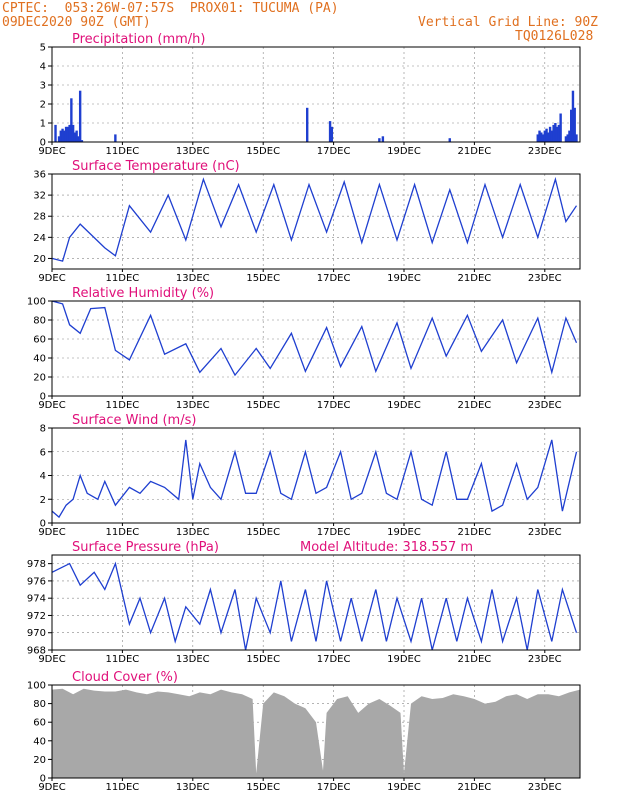 This screenshot has width=618, height=800. What do you see at coordinates (334, 659) in the screenshot?
I see `press-xtick-label: 17DEC` at bounding box center [334, 659].